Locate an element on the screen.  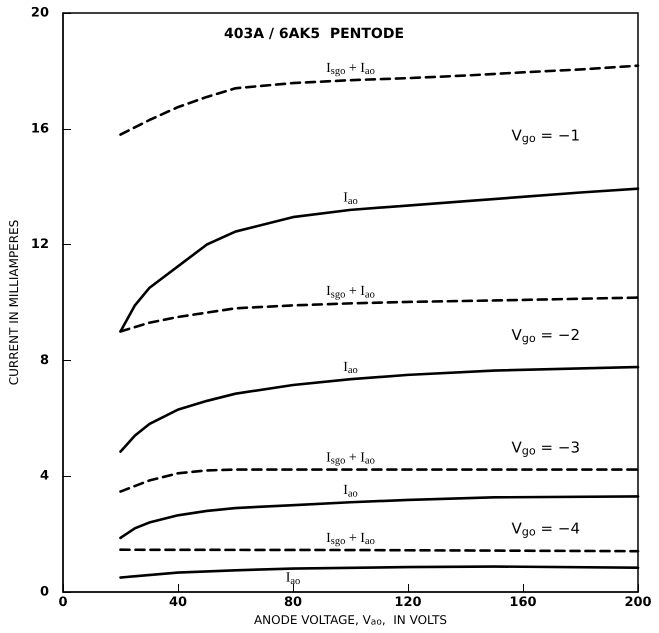
y-axis-title: CURRENT IN MILLIAMPERES is located at coordinates (14, 303).